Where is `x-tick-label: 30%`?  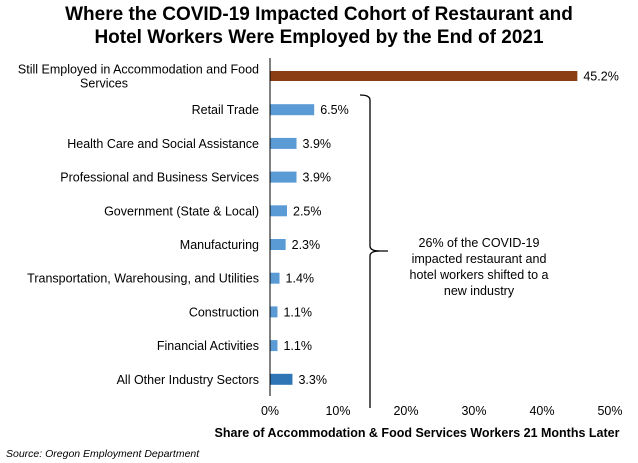
x-tick-label: 30% is located at coordinates (473, 411).